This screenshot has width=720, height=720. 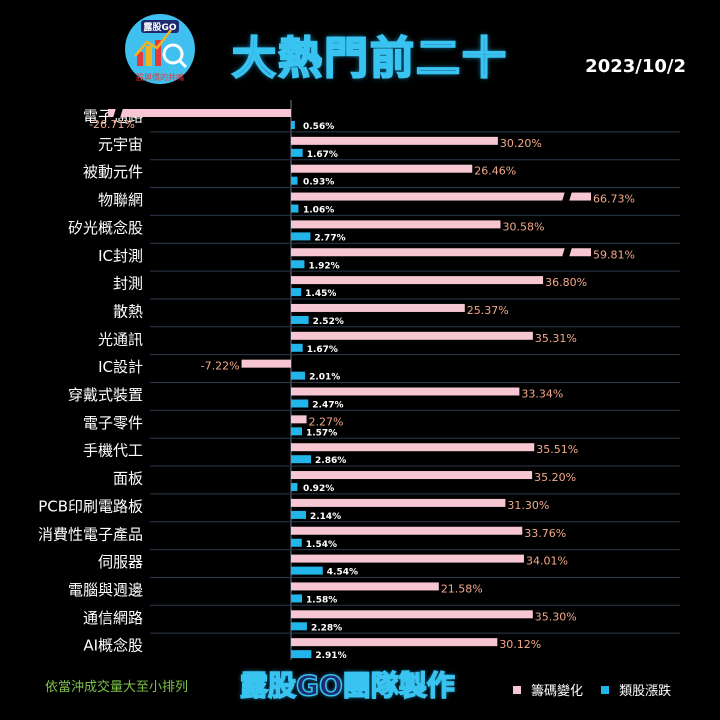 What do you see at coordinates (321, 433) in the screenshot?
I see `price-value-label: 1.57%` at bounding box center [321, 433].